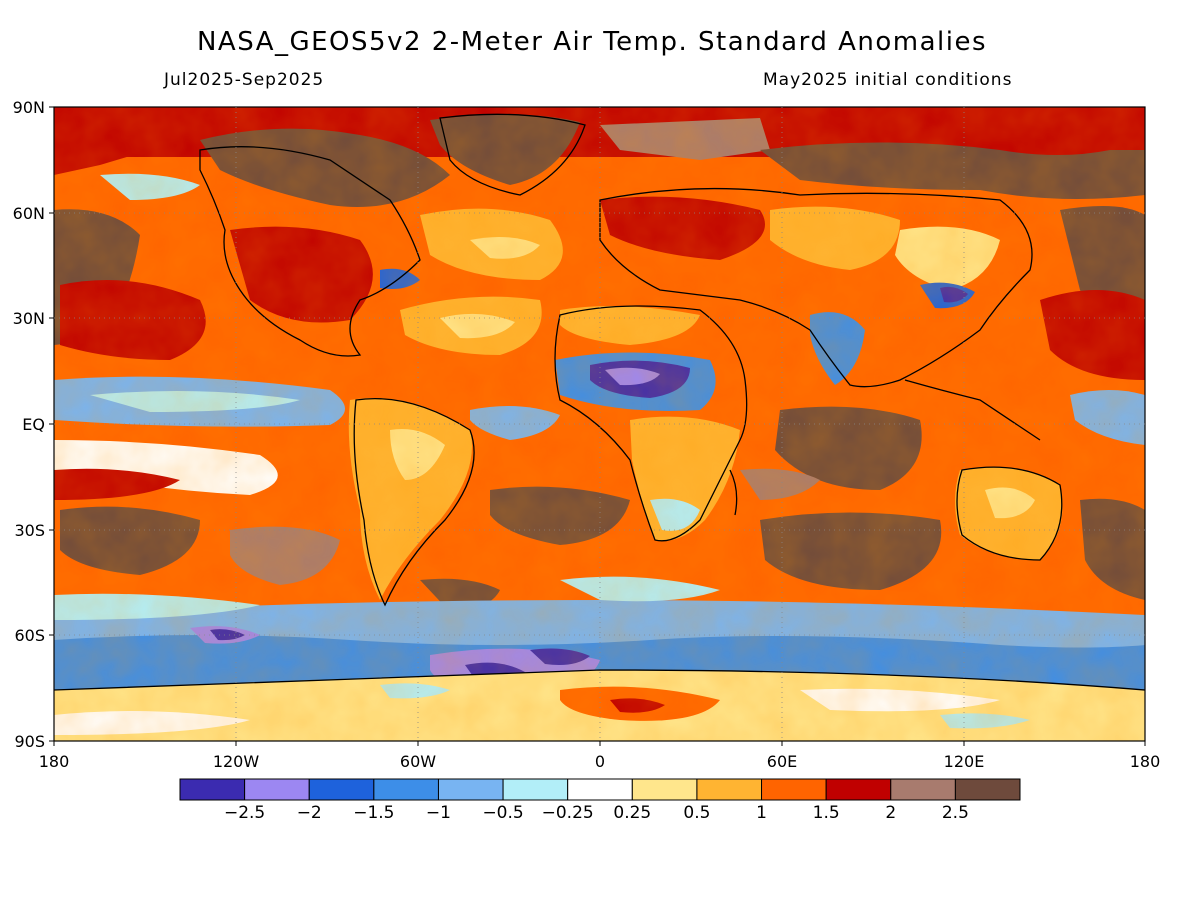  What do you see at coordinates (29, 107) in the screenshot?
I see `lat-label-90n: 90N` at bounding box center [29, 107].